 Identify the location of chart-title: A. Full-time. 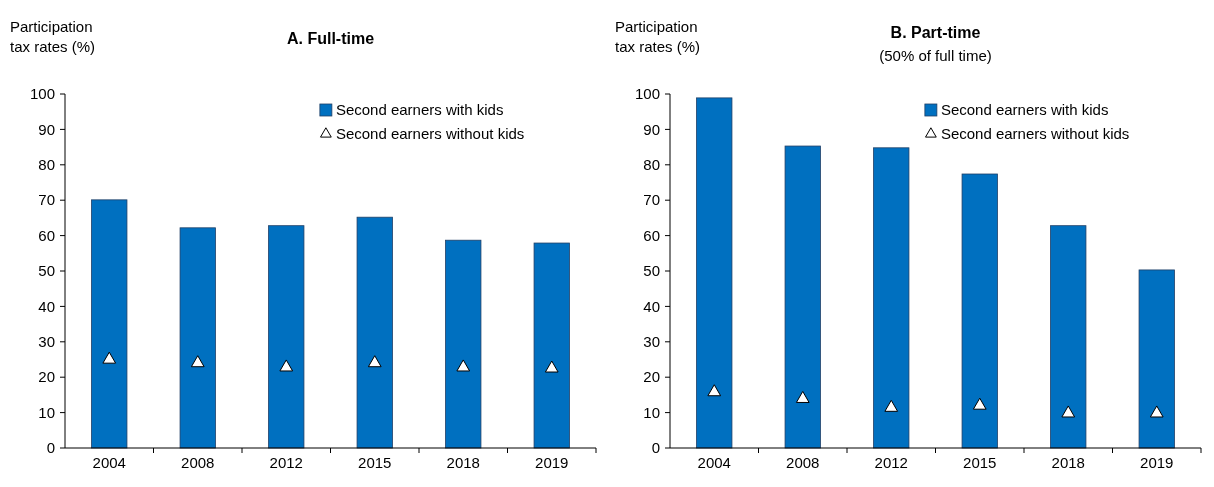
(330, 38).